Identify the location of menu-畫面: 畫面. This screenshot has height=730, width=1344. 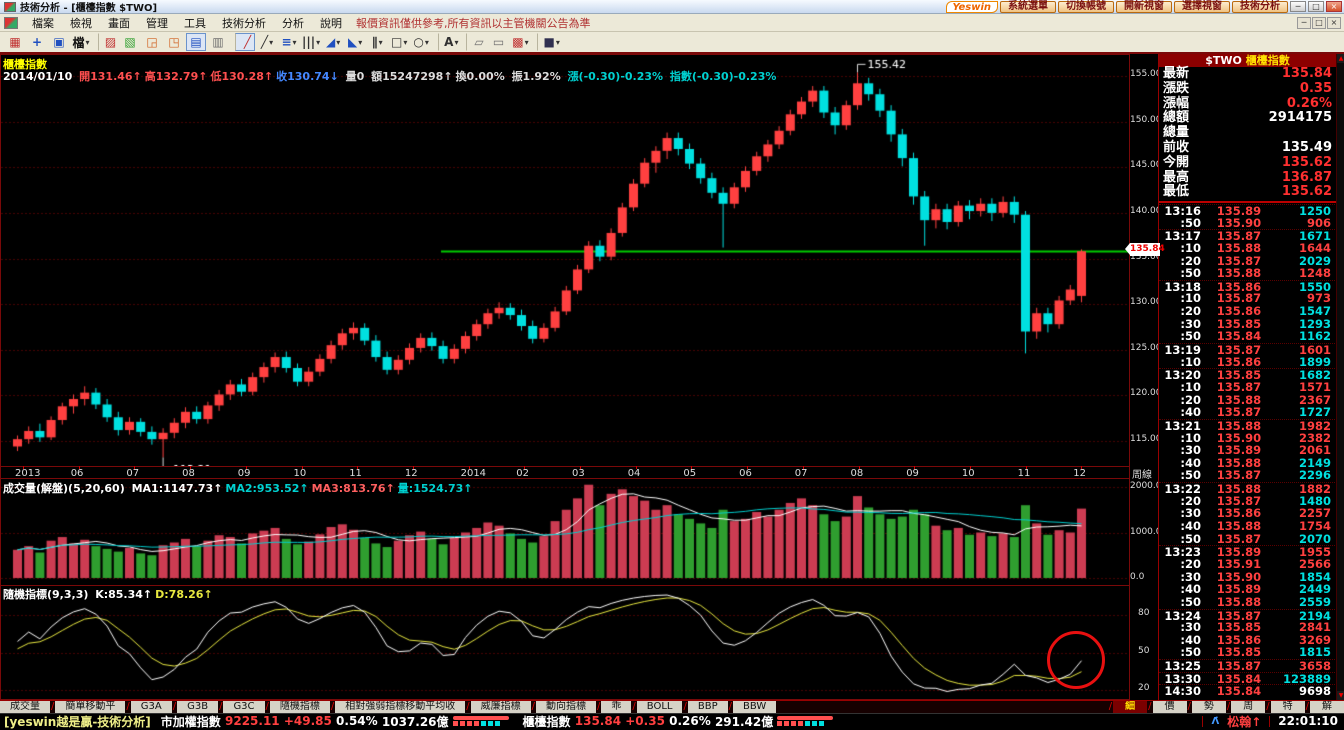
(119, 23).